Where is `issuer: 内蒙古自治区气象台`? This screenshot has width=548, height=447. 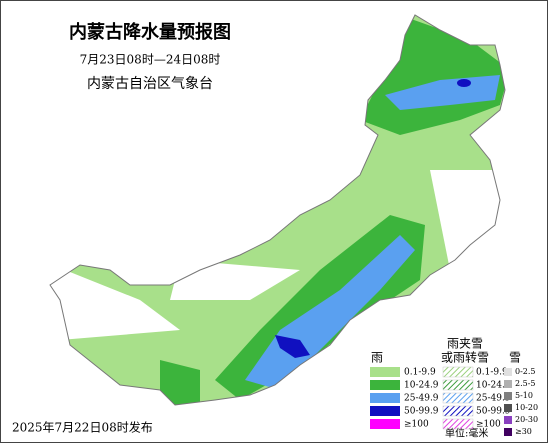 issuer: 内蒙古自治区气象台 is located at coordinates (150, 84).